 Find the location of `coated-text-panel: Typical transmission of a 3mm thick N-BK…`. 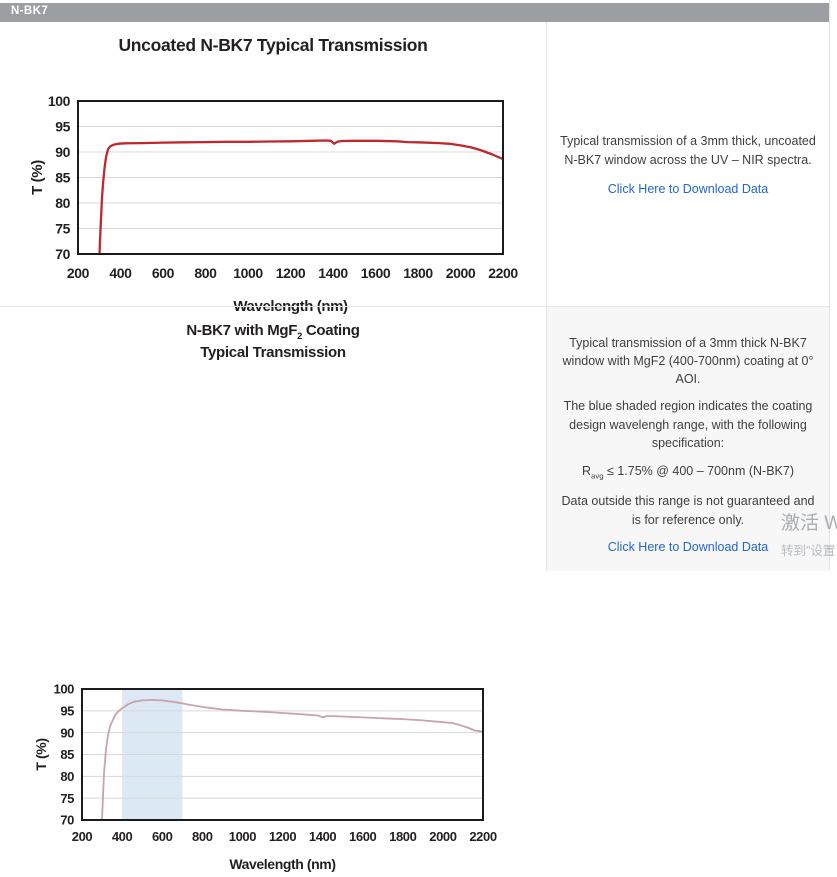

coated-text-panel: Typical transmission of a 3mm thick N-BK… is located at coordinates (687, 439).